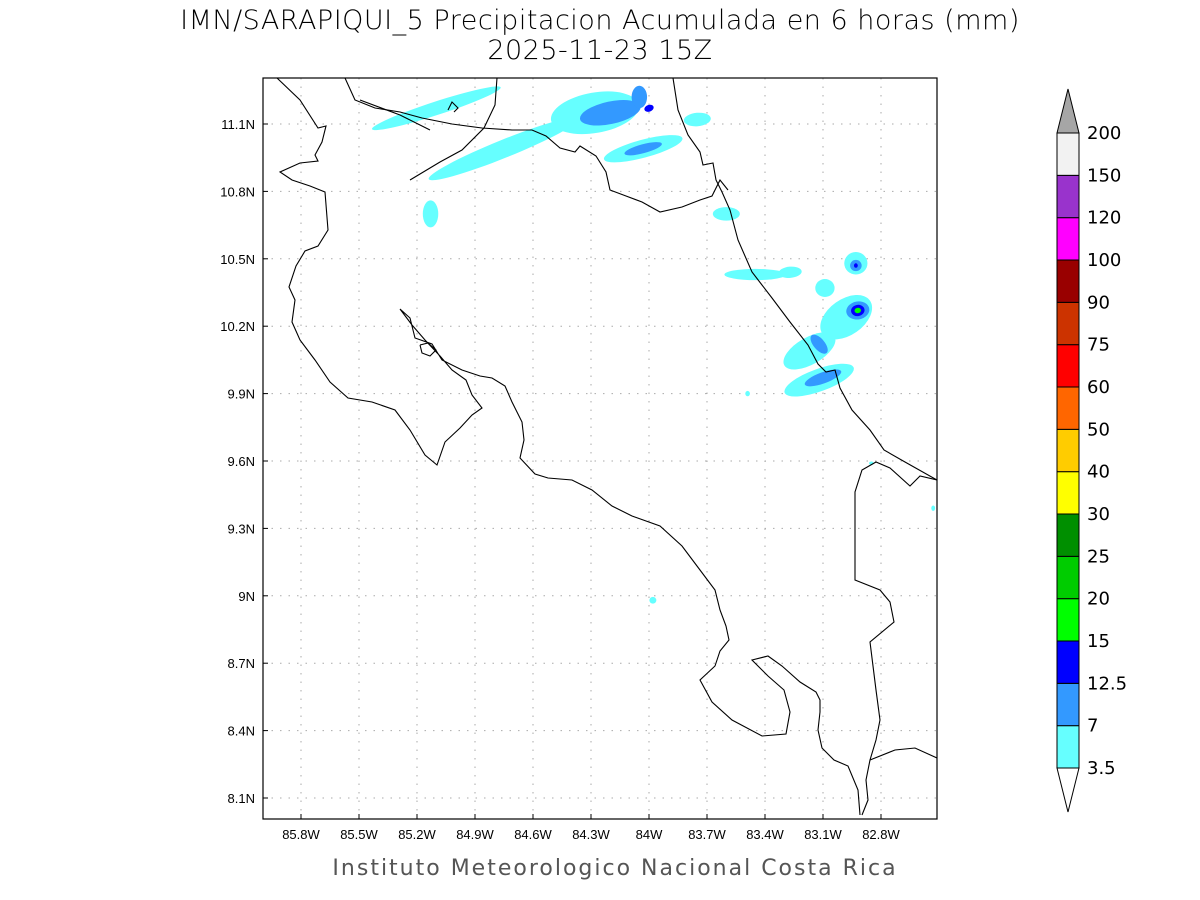 Image resolution: width=1200 pixels, height=900 pixels. What do you see at coordinates (1091, 450) in the screenshot?
I see `colorbar: 3.5 7 12.5 15 20 25 30 40 50 60 75 90 100 120 150 200` at bounding box center [1091, 450].